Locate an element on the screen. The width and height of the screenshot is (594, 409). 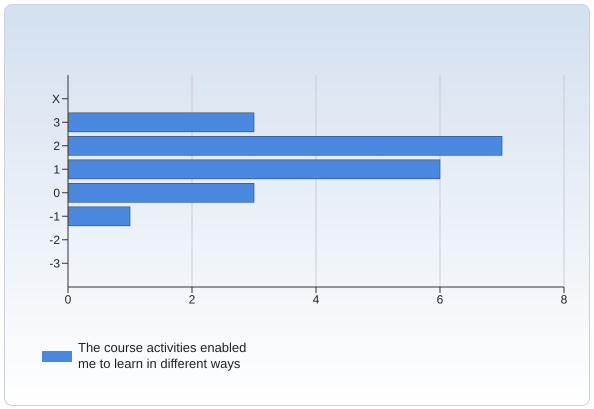
x-tick-label: 8 is located at coordinates (564, 299).